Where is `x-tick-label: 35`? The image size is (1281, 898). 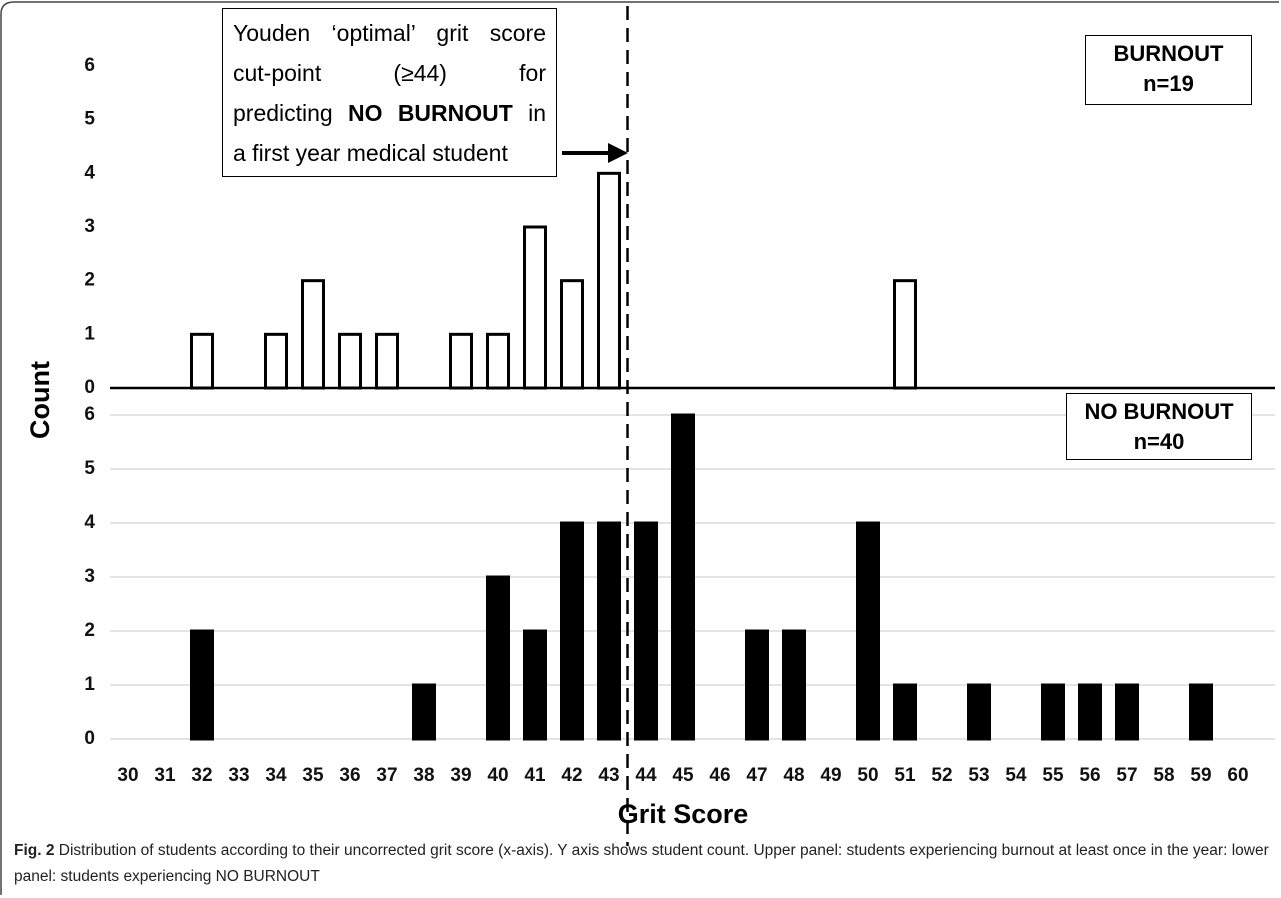 x-tick-label: 35 is located at coordinates (313, 775).